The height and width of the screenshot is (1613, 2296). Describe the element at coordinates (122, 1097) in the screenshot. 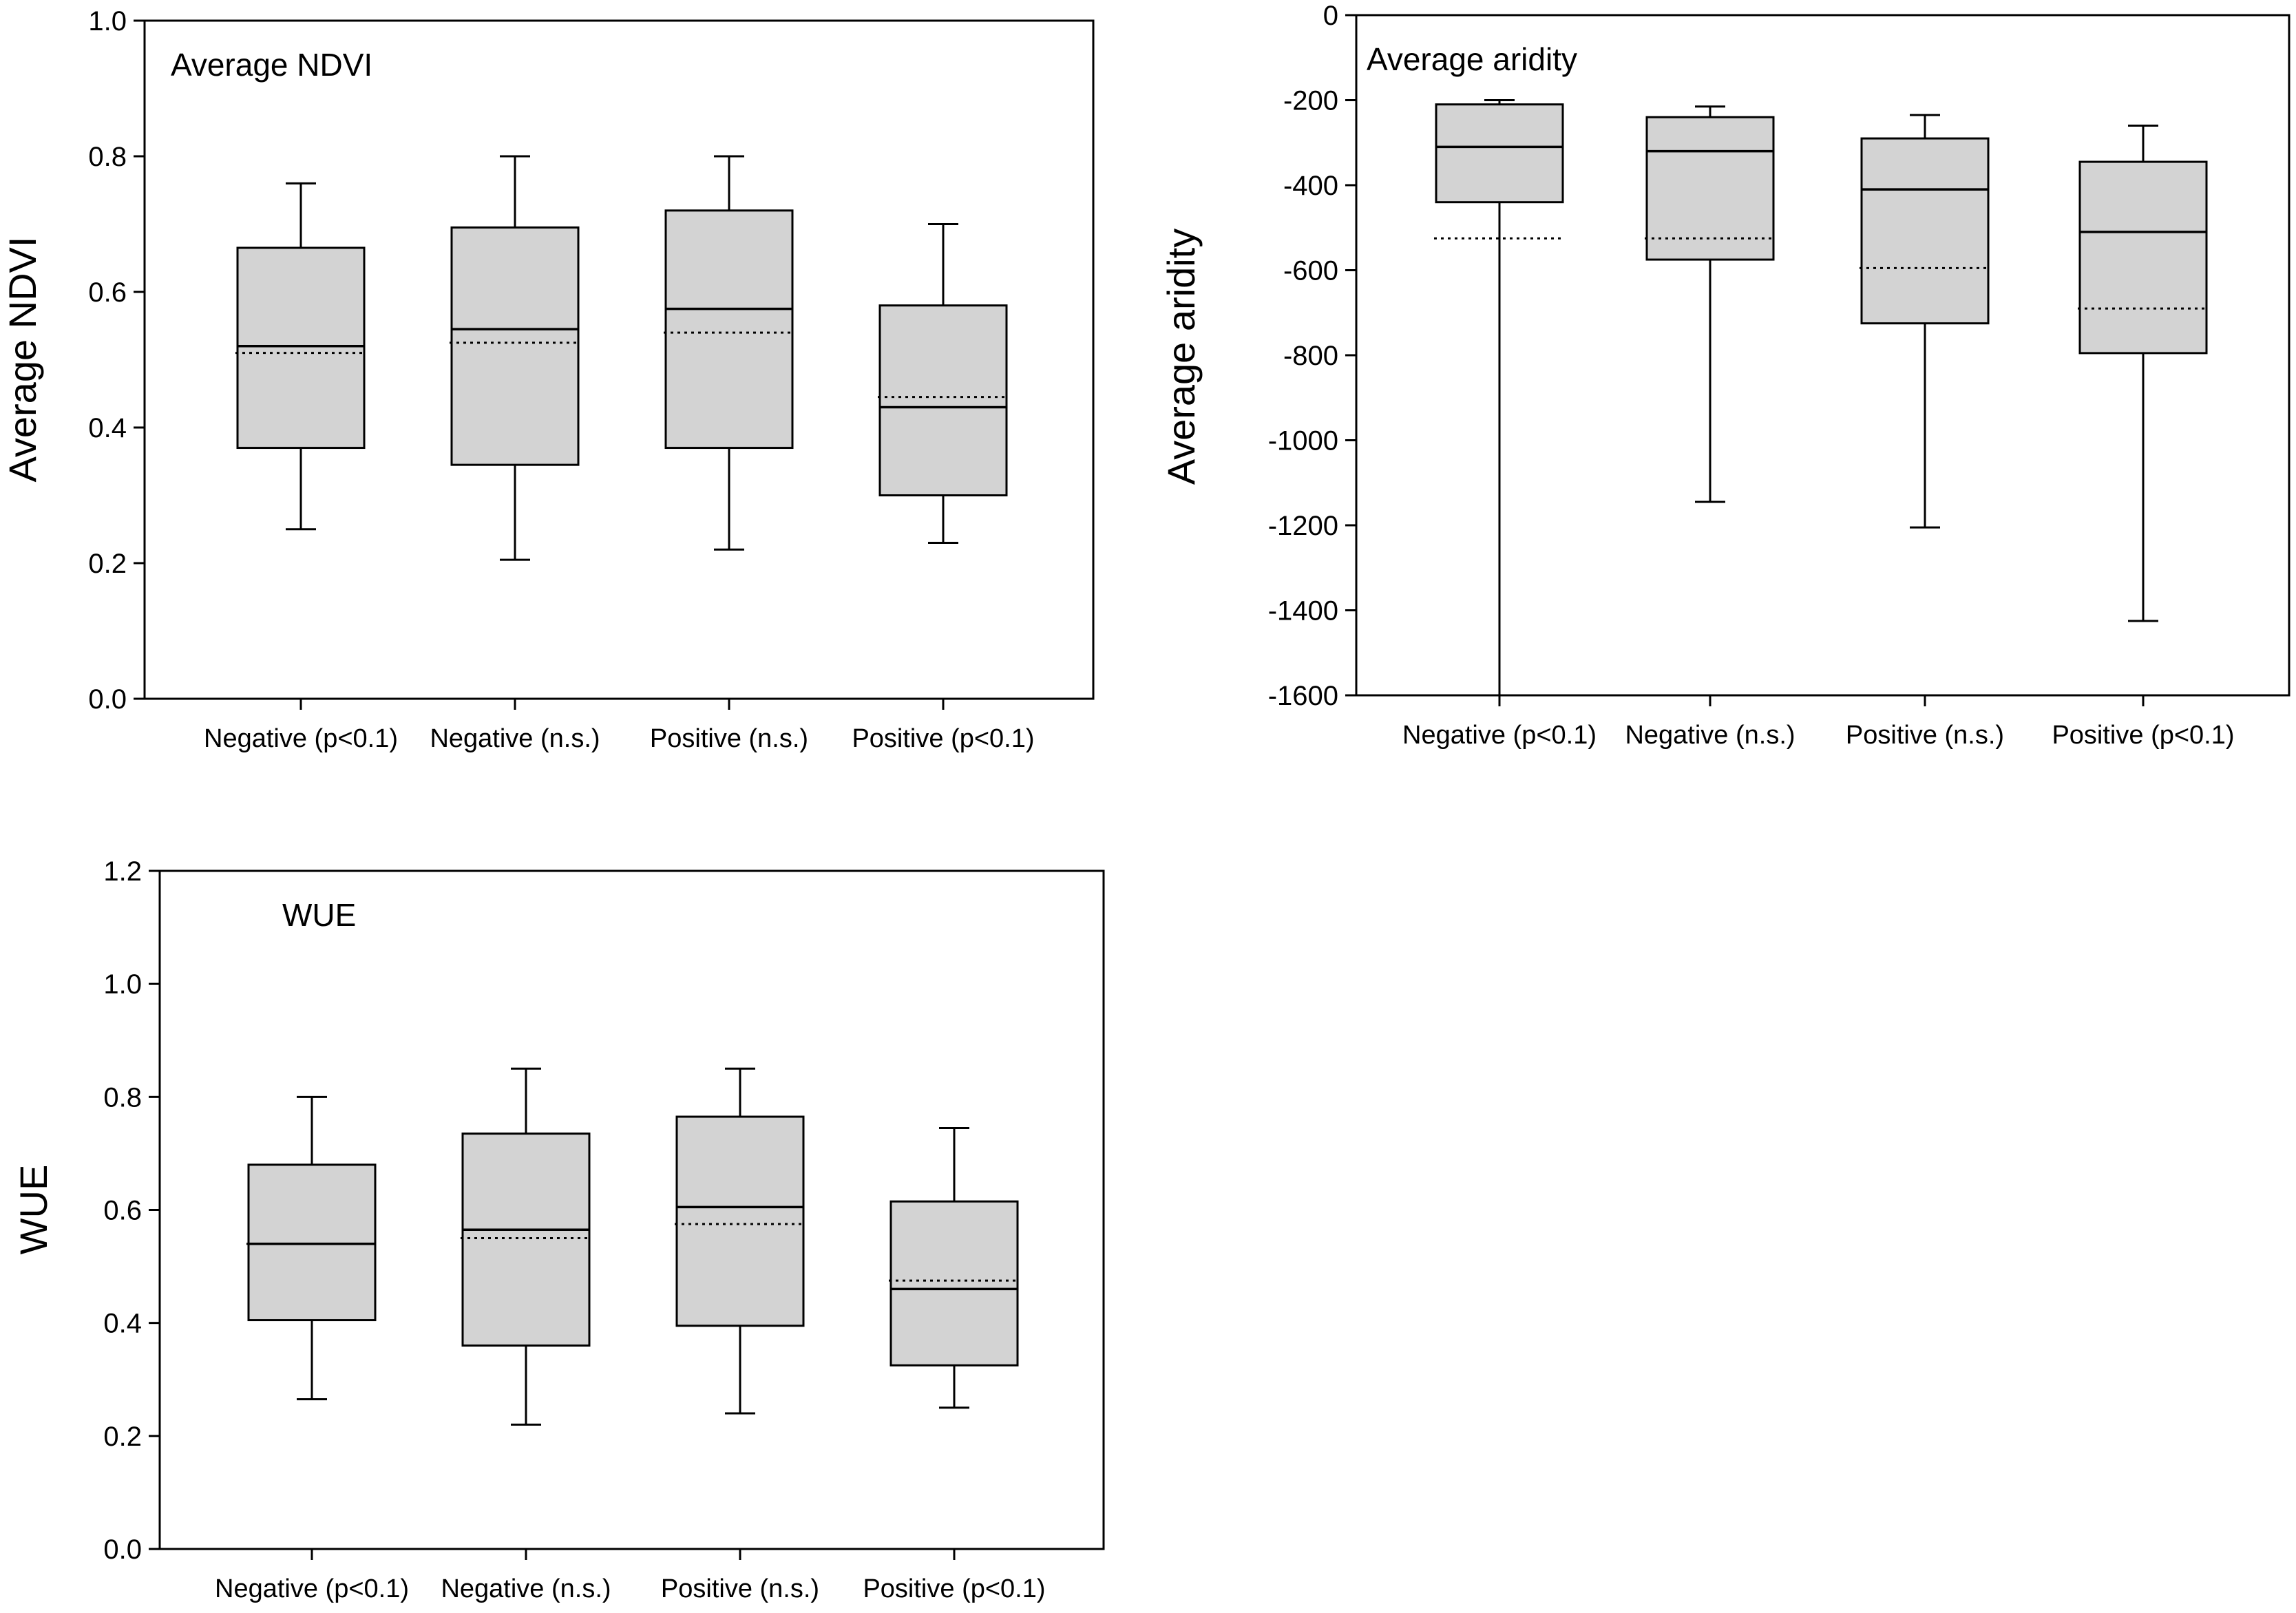

I see `wue-ytick-label: 0.8` at that location.